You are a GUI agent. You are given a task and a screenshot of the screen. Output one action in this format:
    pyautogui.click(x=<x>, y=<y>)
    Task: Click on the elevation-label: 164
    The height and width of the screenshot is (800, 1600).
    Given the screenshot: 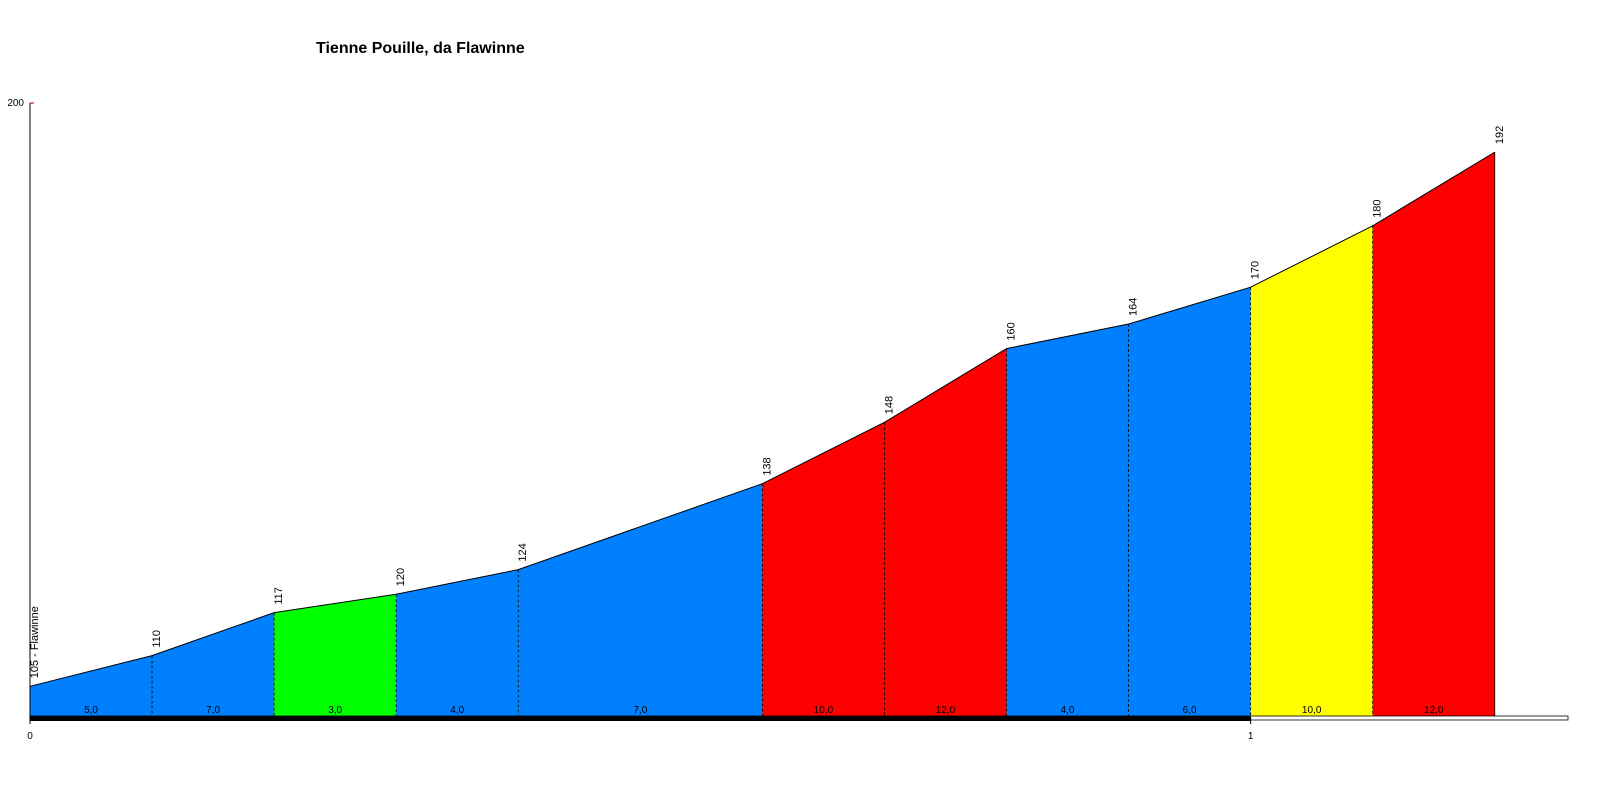 What is the action you would take?
    pyautogui.click(x=1134, y=307)
    